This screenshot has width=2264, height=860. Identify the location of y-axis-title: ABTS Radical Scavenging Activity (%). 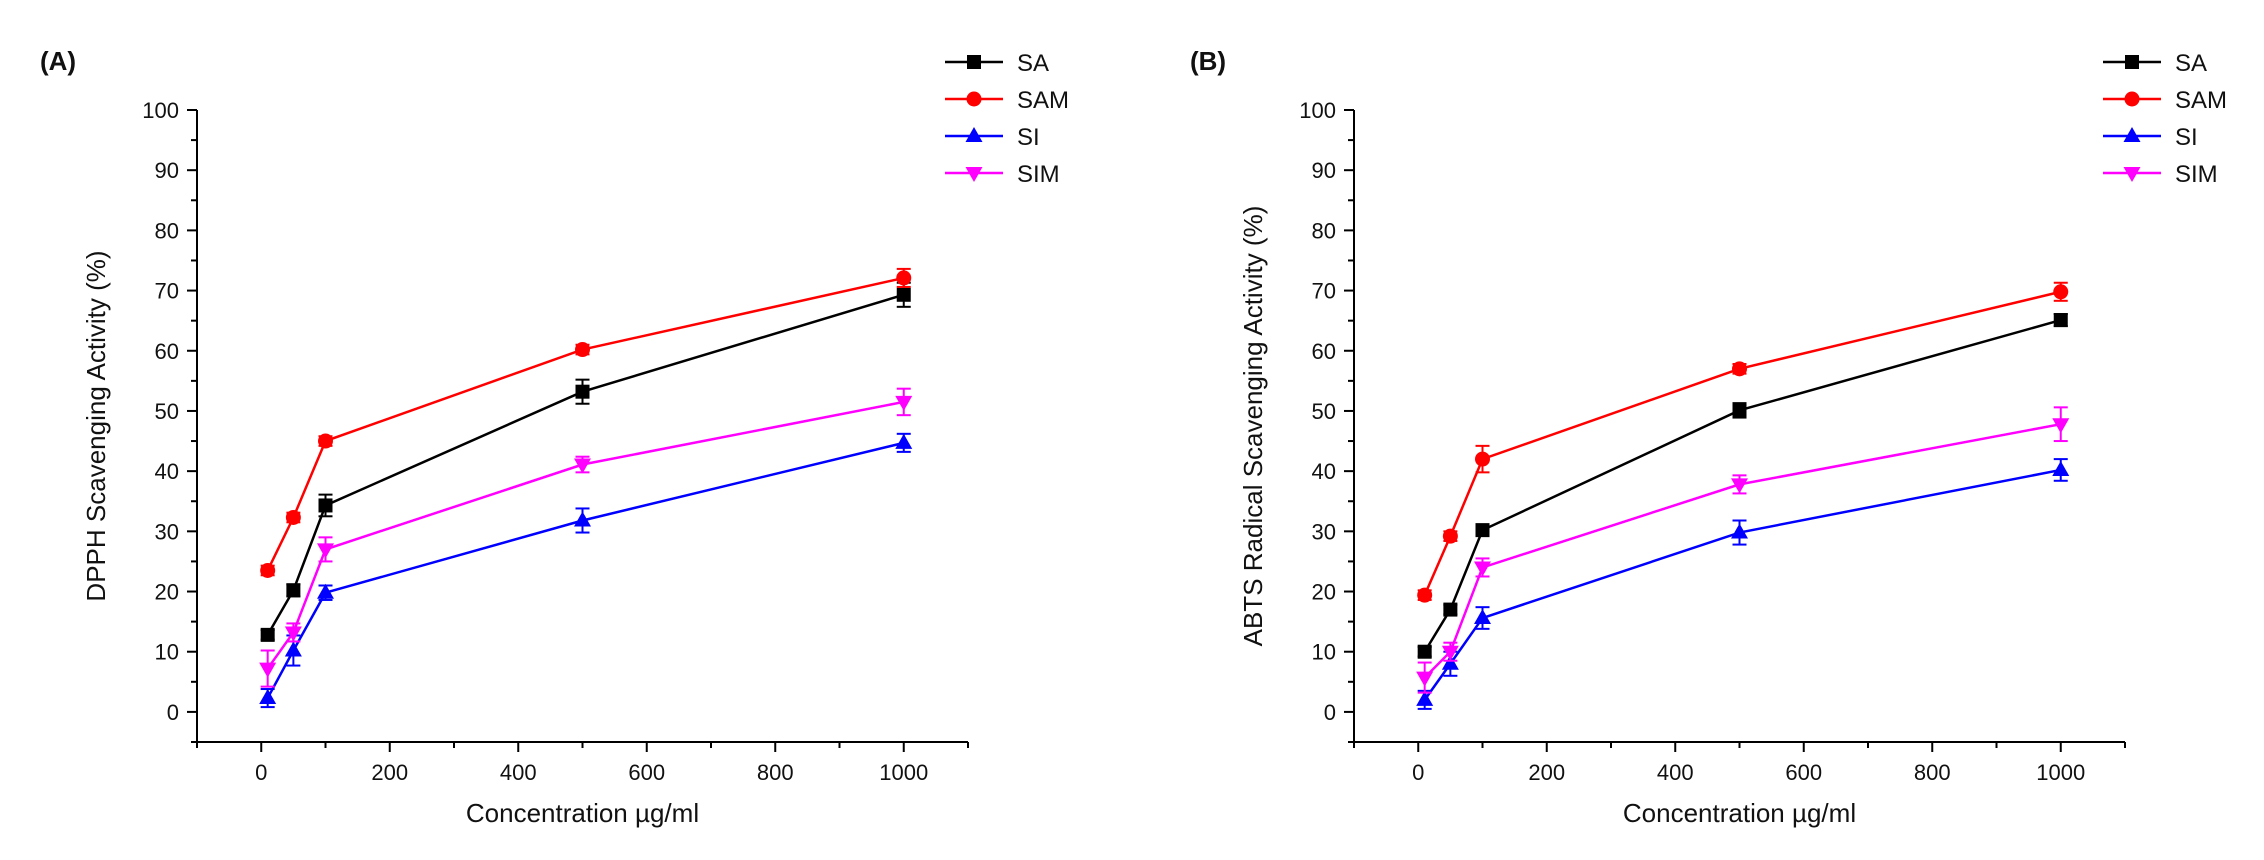
(1253, 426).